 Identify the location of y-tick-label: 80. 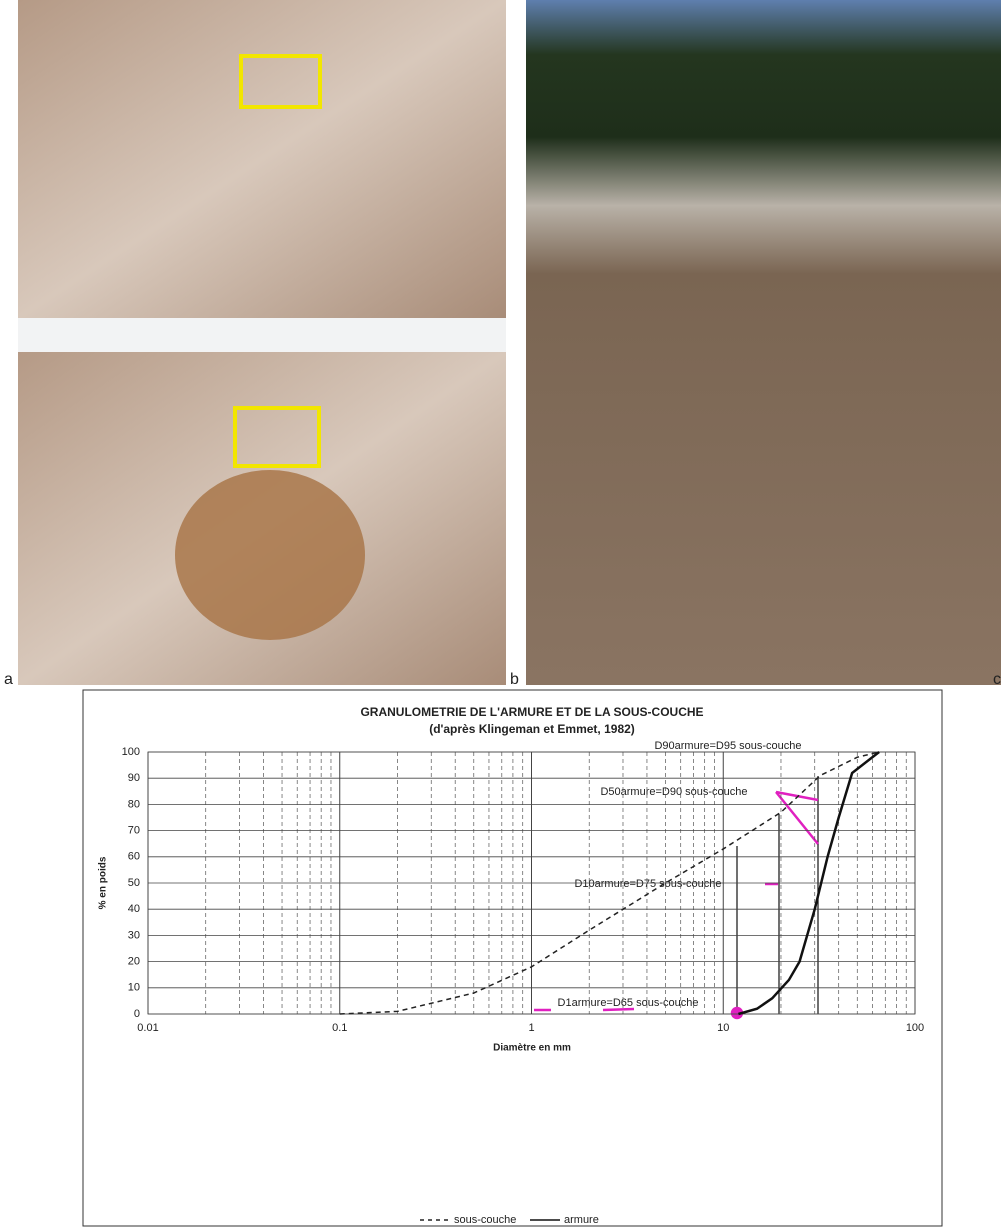
(134, 804).